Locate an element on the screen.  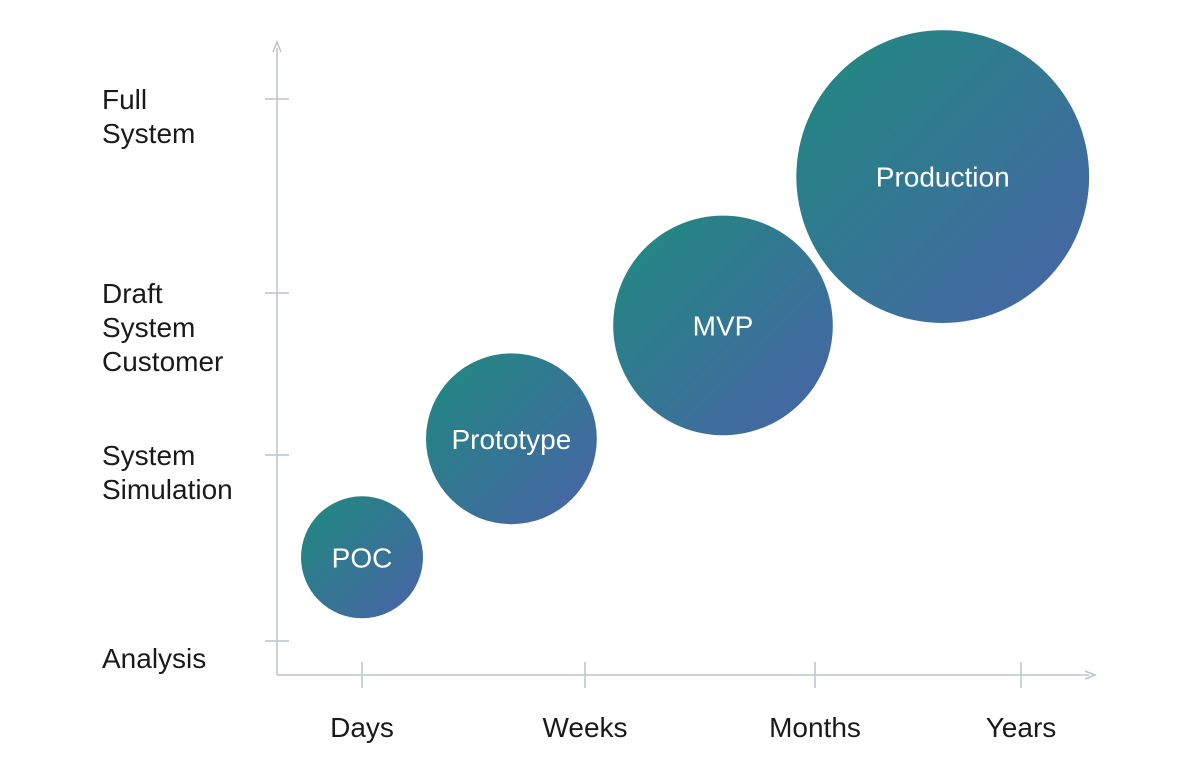
bubble-prototype is located at coordinates (511, 439).